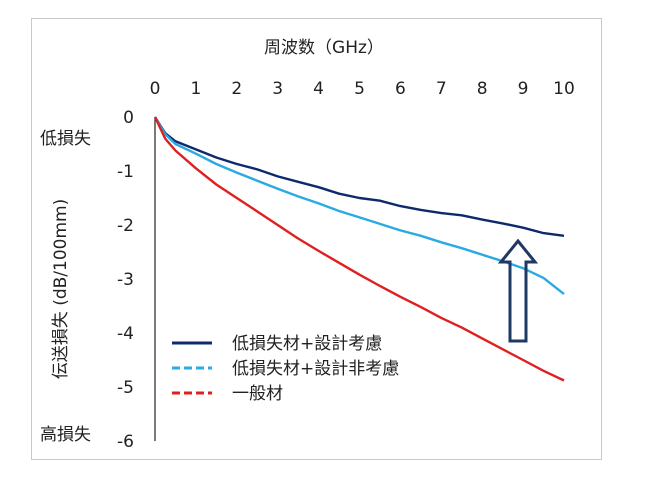 The width and height of the screenshot is (645, 493). What do you see at coordinates (65, 435) in the screenshot?
I see `high-loss-label: 高損失` at bounding box center [65, 435].